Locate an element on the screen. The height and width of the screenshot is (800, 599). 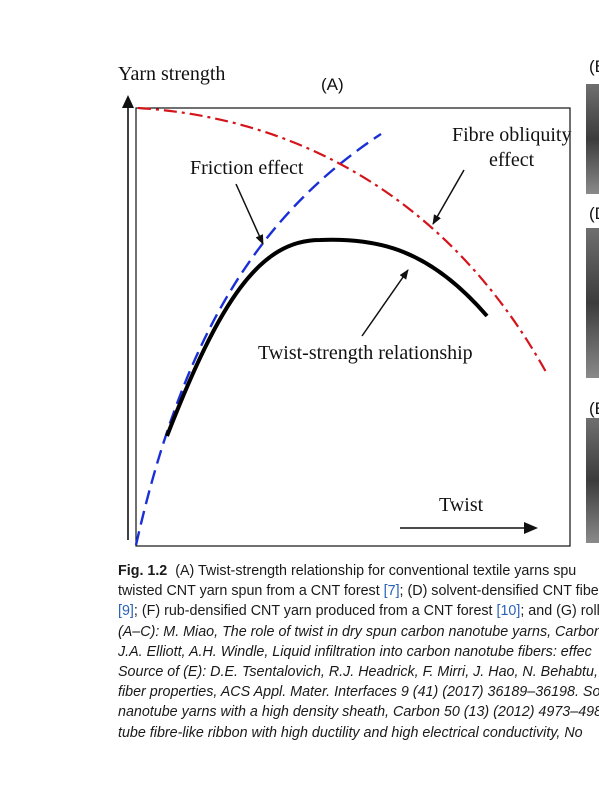
side-photo-panel-e is located at coordinates (592, 480).